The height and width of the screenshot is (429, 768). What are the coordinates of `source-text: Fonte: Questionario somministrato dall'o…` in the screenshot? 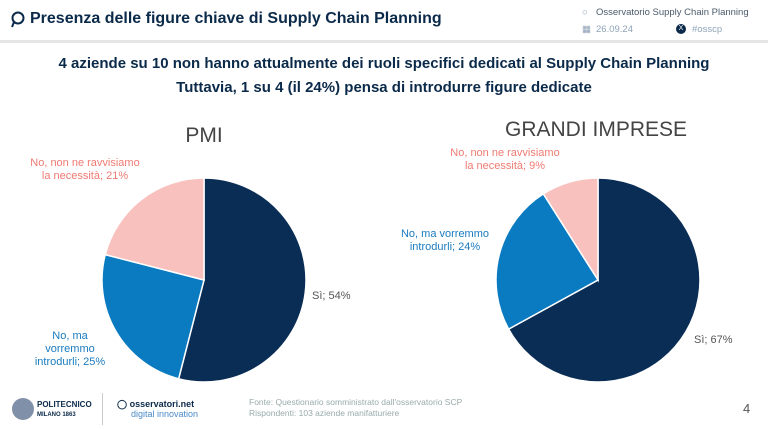 It's located at (356, 402).